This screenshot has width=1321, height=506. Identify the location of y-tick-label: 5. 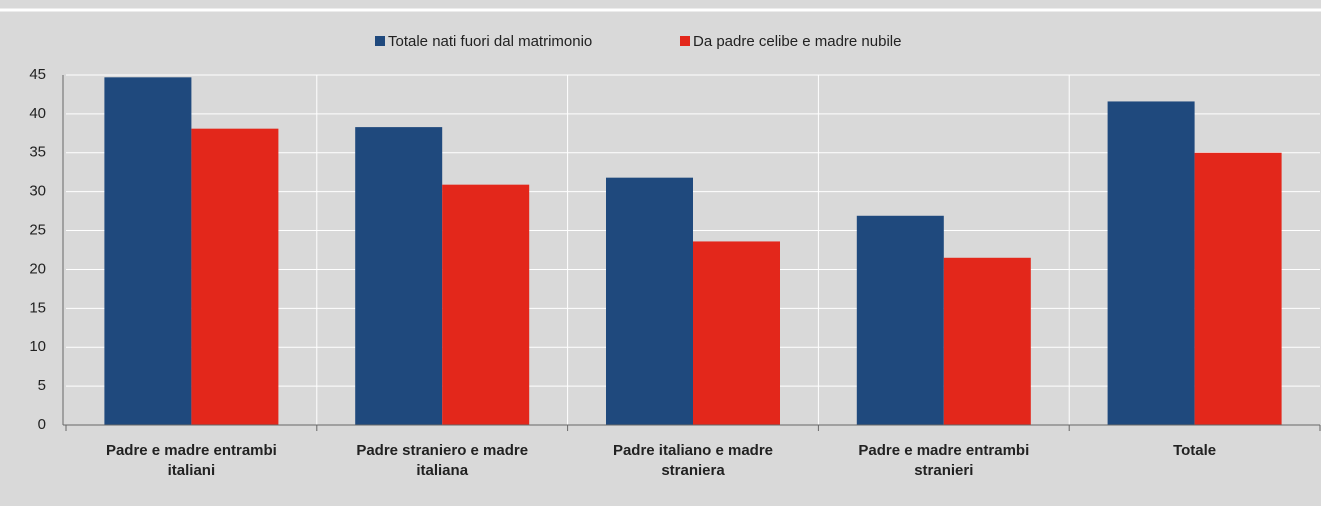
(42, 385).